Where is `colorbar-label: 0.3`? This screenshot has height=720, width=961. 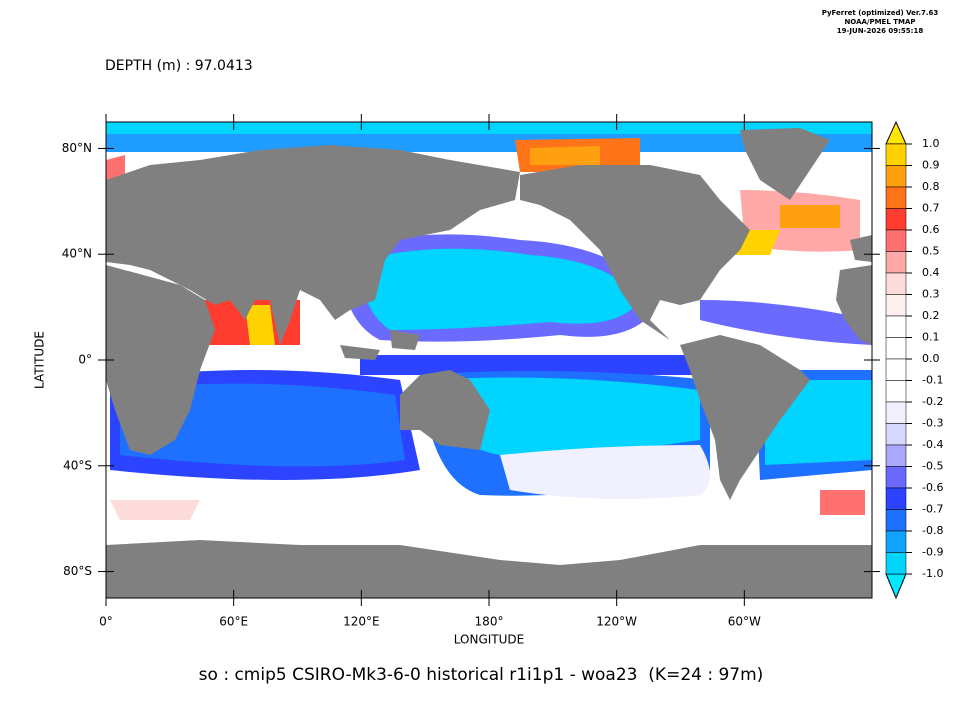 colorbar-label: 0.3 is located at coordinates (931, 294).